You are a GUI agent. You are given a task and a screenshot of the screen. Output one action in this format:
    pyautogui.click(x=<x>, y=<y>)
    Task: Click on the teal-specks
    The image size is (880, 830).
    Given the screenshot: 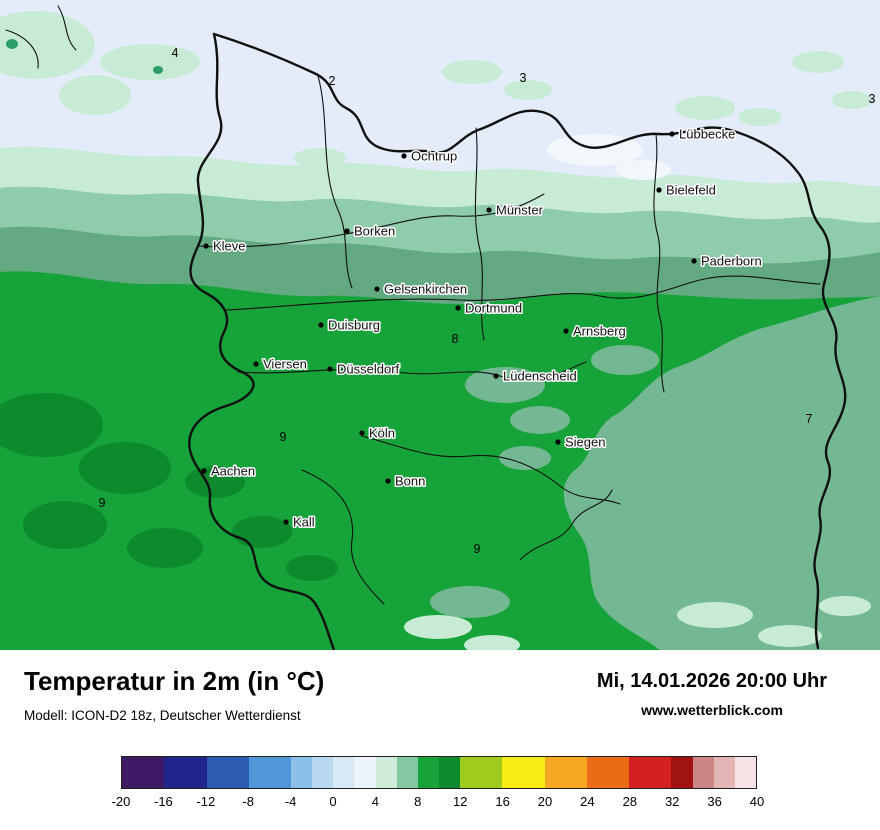 What is the action you would take?
    pyautogui.click(x=84, y=56)
    